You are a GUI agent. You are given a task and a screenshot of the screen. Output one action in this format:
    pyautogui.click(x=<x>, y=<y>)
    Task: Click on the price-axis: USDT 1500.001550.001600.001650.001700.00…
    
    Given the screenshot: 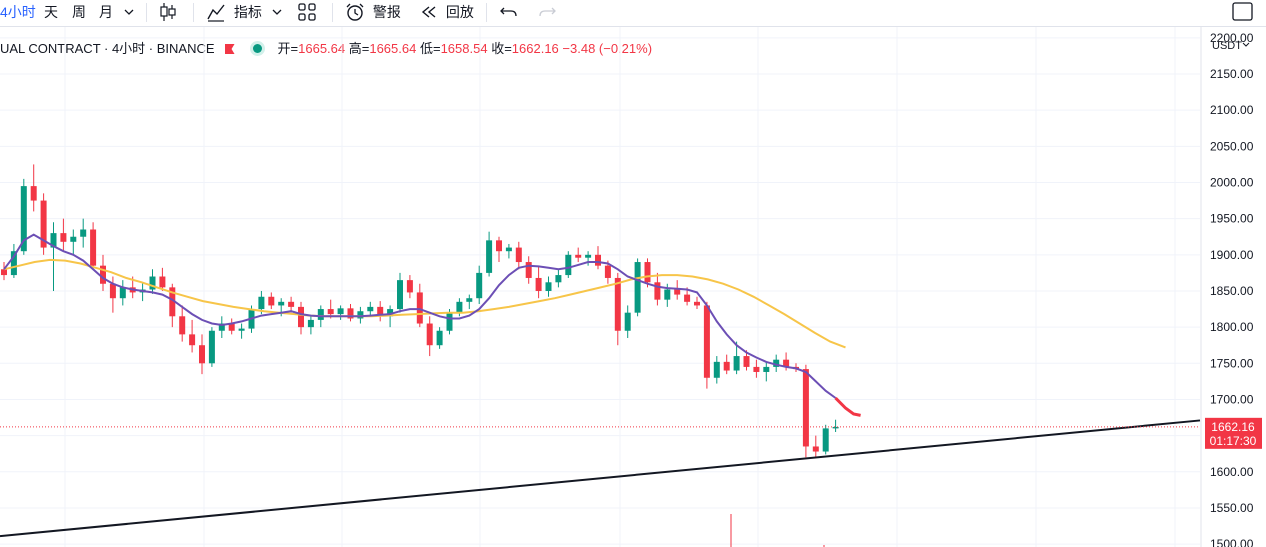 What is the action you would take?
    pyautogui.click(x=1227, y=287)
    